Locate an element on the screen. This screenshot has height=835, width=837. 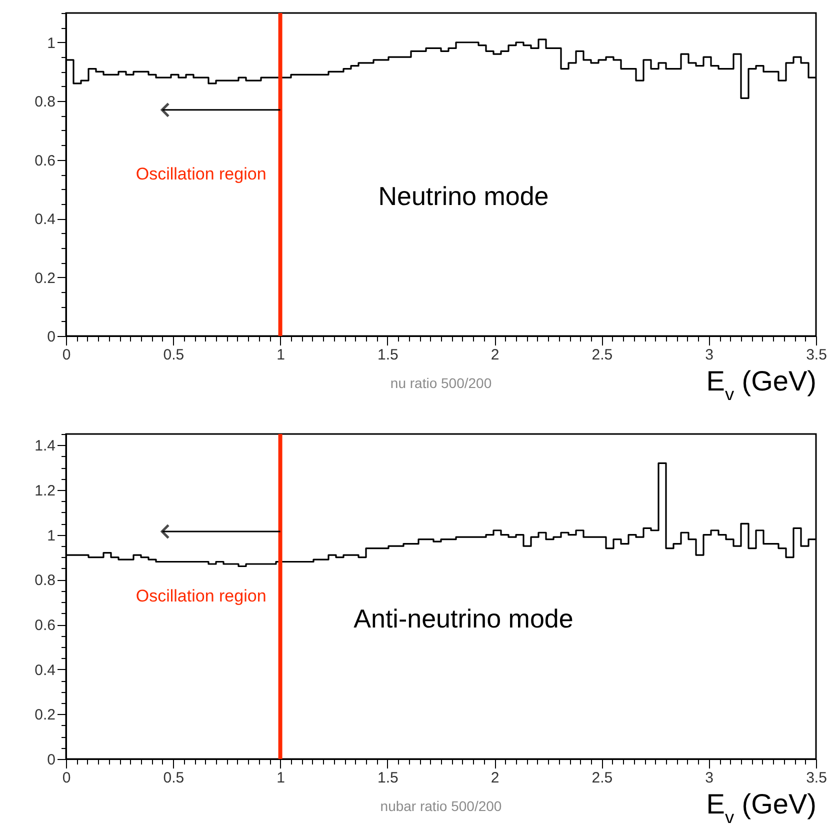
text: nu ratio 500/200 is located at coordinates (441, 383).